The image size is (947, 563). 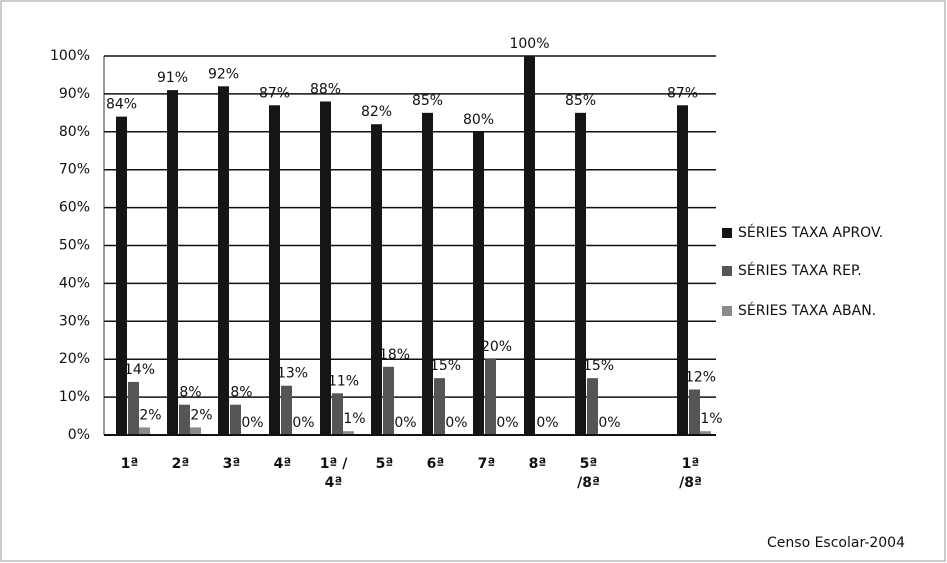 I want to click on y-tick-label: 70%, so click(x=74, y=170).